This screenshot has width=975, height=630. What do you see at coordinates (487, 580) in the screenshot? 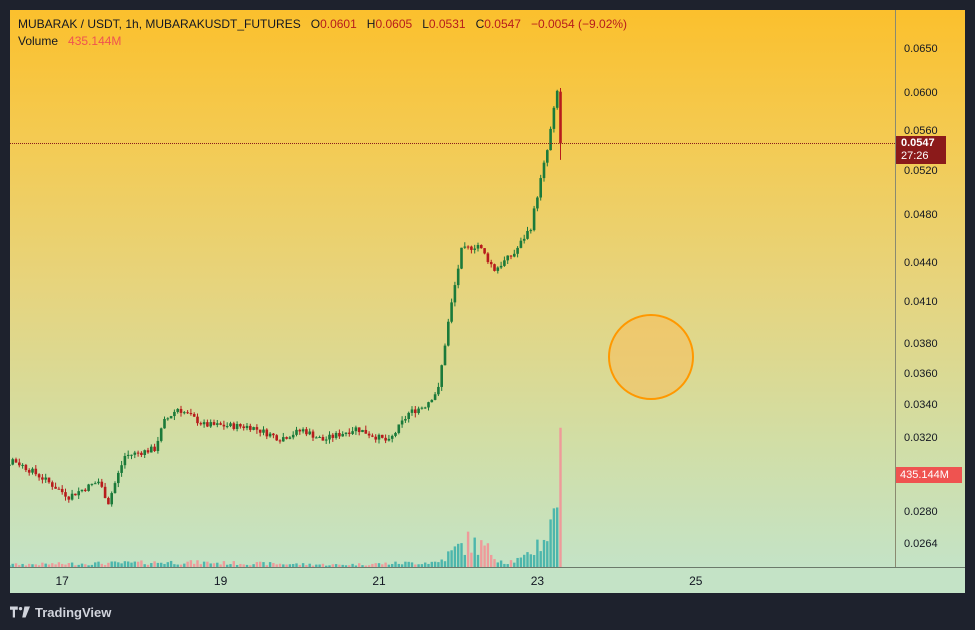
I see `time-axis: 17 19 21 23 25` at bounding box center [487, 580].